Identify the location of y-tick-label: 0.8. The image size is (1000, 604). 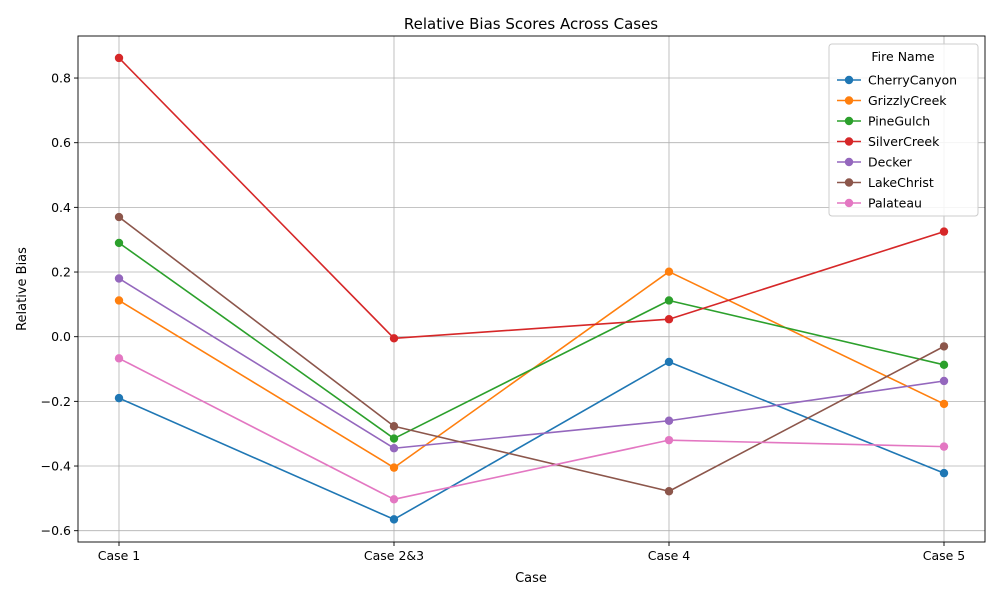
(61, 78).